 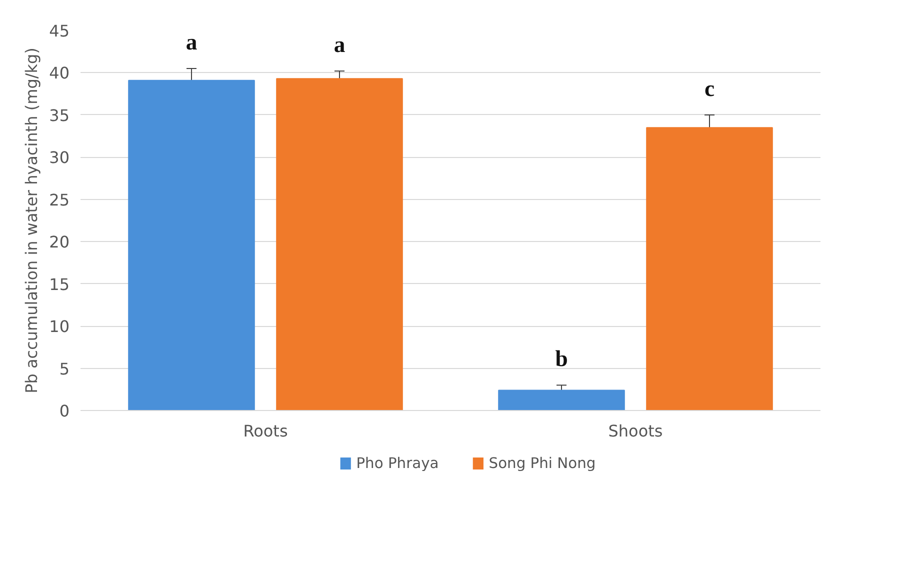 What do you see at coordinates (64, 368) in the screenshot?
I see `y-tick-label: 5` at bounding box center [64, 368].